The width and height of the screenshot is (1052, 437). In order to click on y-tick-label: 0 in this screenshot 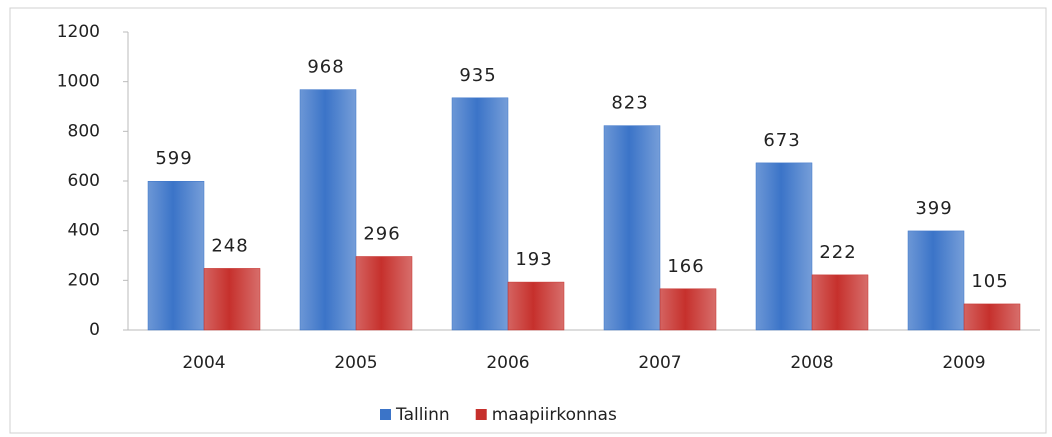, I will do `click(94, 330)`.